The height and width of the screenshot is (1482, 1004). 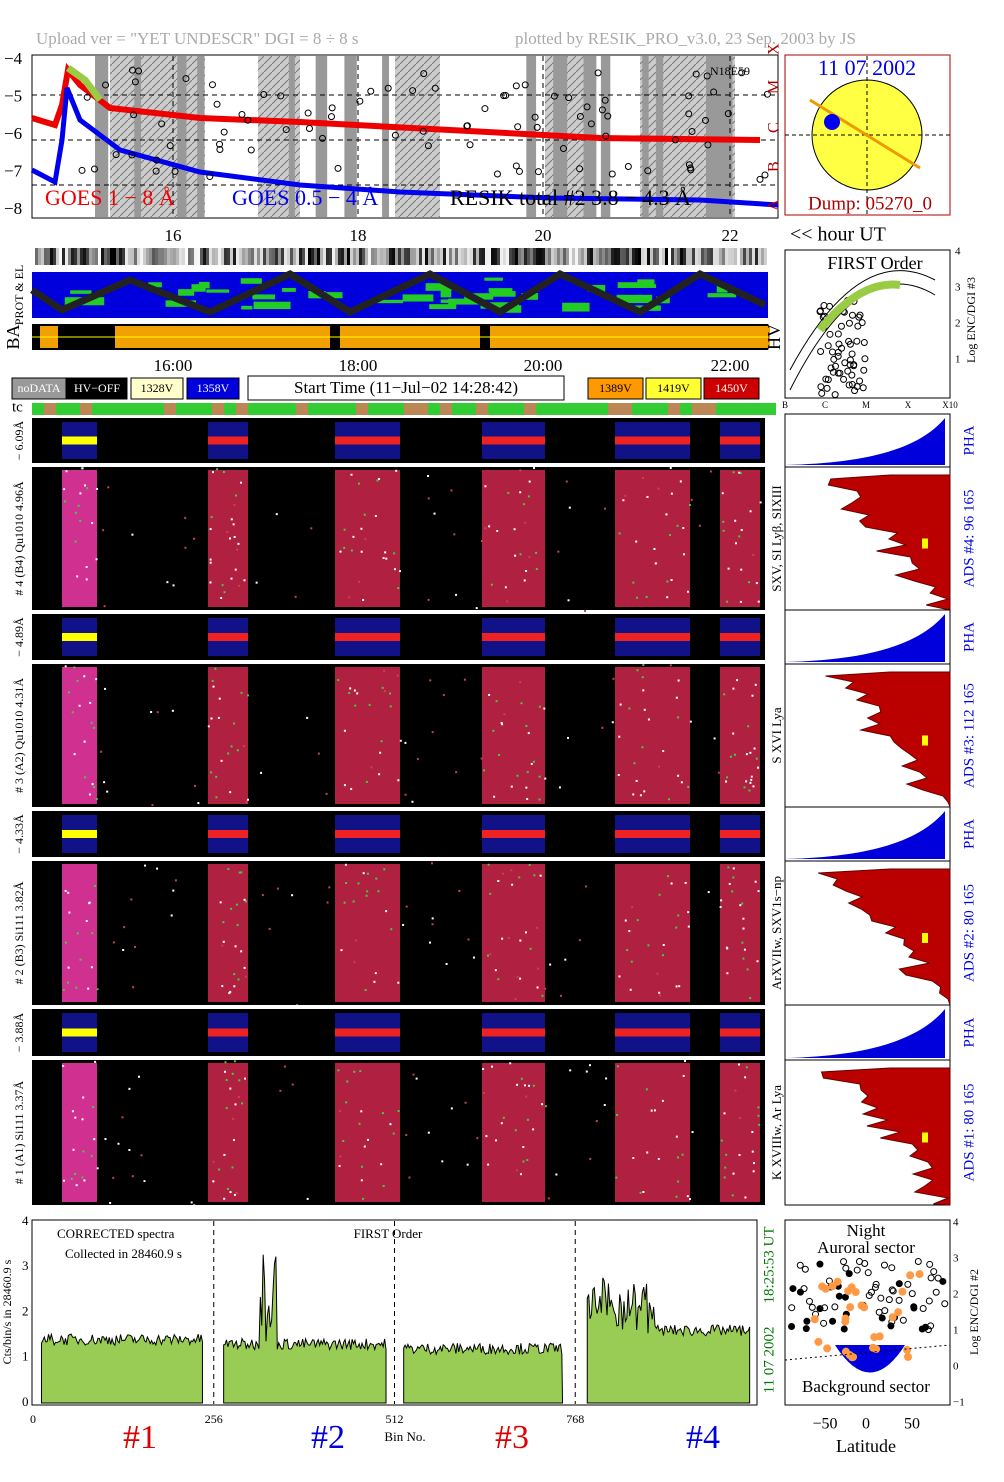 I want to click on background-region, so click(x=870, y=1359).